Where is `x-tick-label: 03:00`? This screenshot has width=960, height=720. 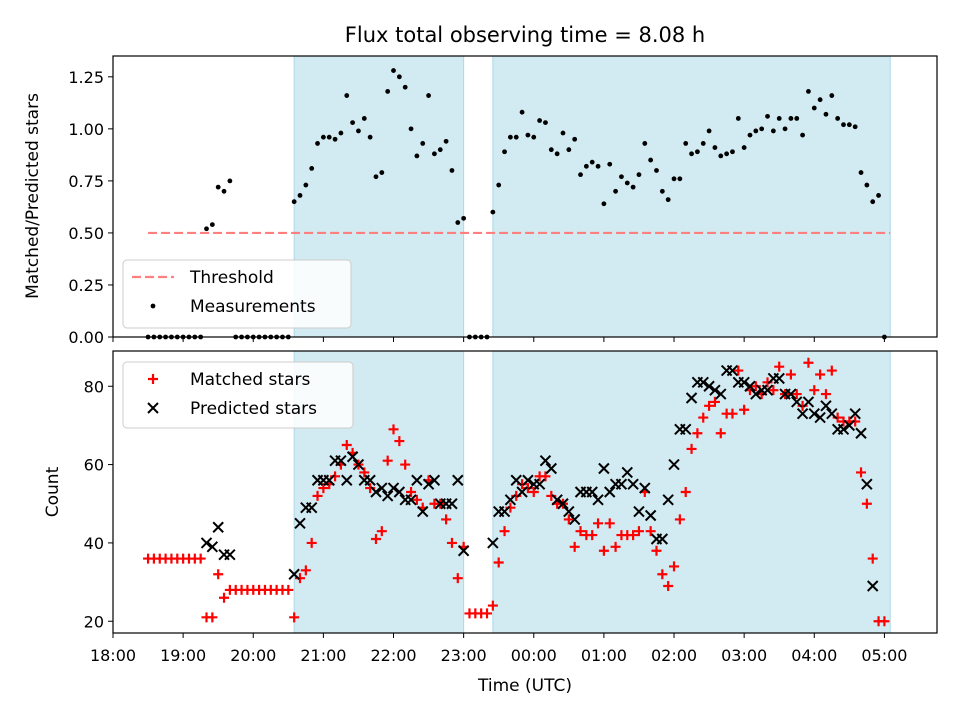 x-tick-label: 03:00 is located at coordinates (744, 655).